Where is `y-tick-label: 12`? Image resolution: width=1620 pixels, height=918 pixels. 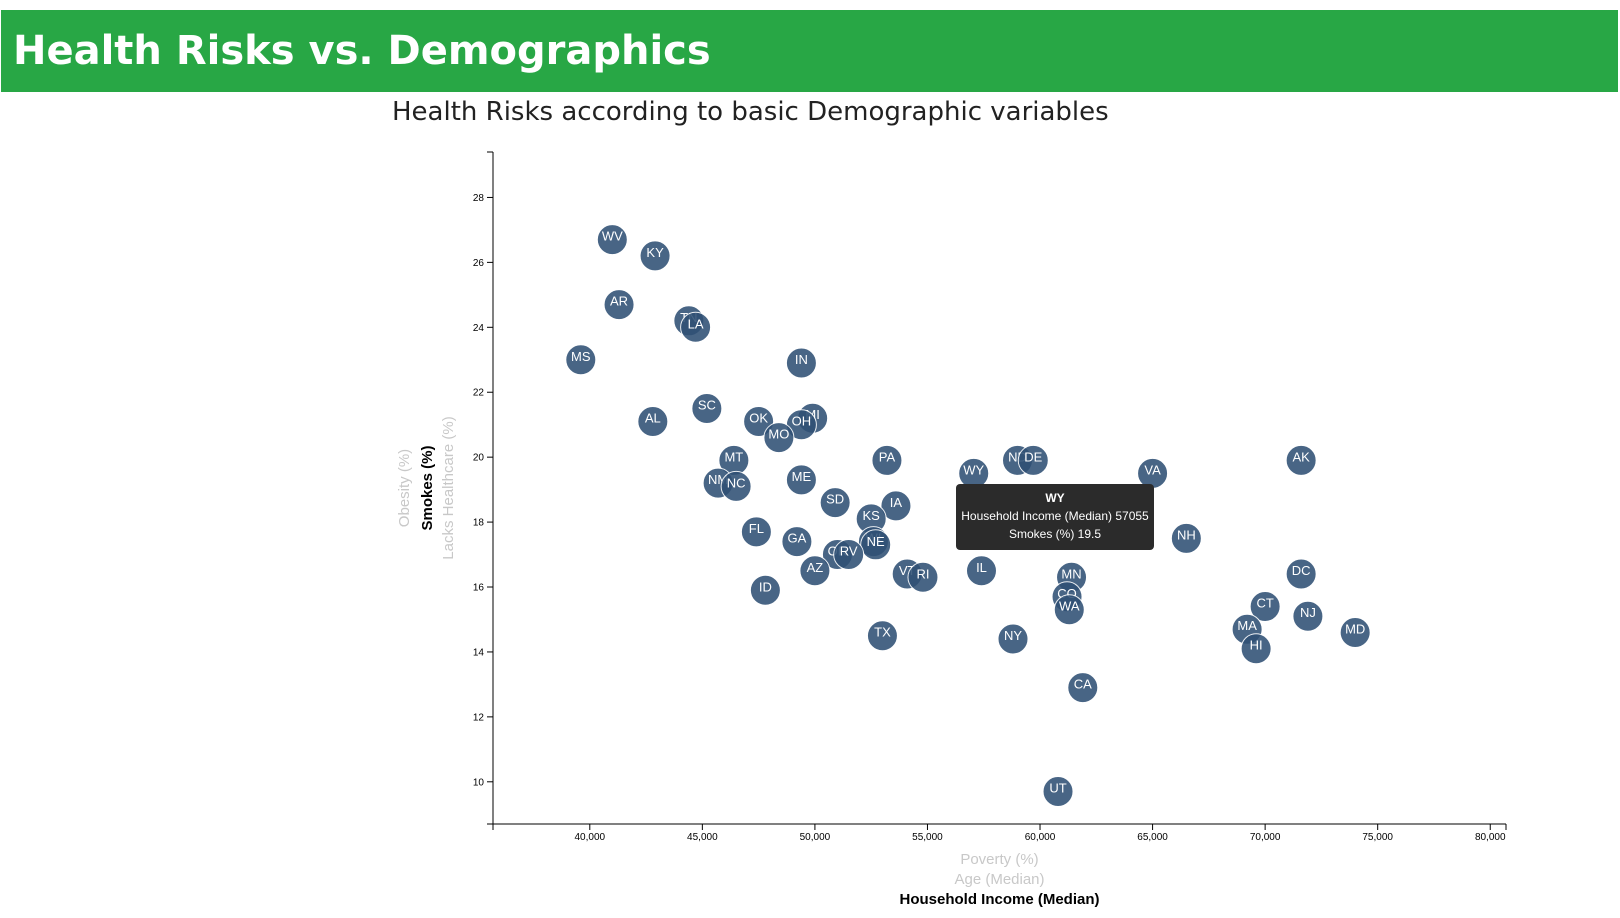
y-tick-label: 12 is located at coordinates (479, 717).